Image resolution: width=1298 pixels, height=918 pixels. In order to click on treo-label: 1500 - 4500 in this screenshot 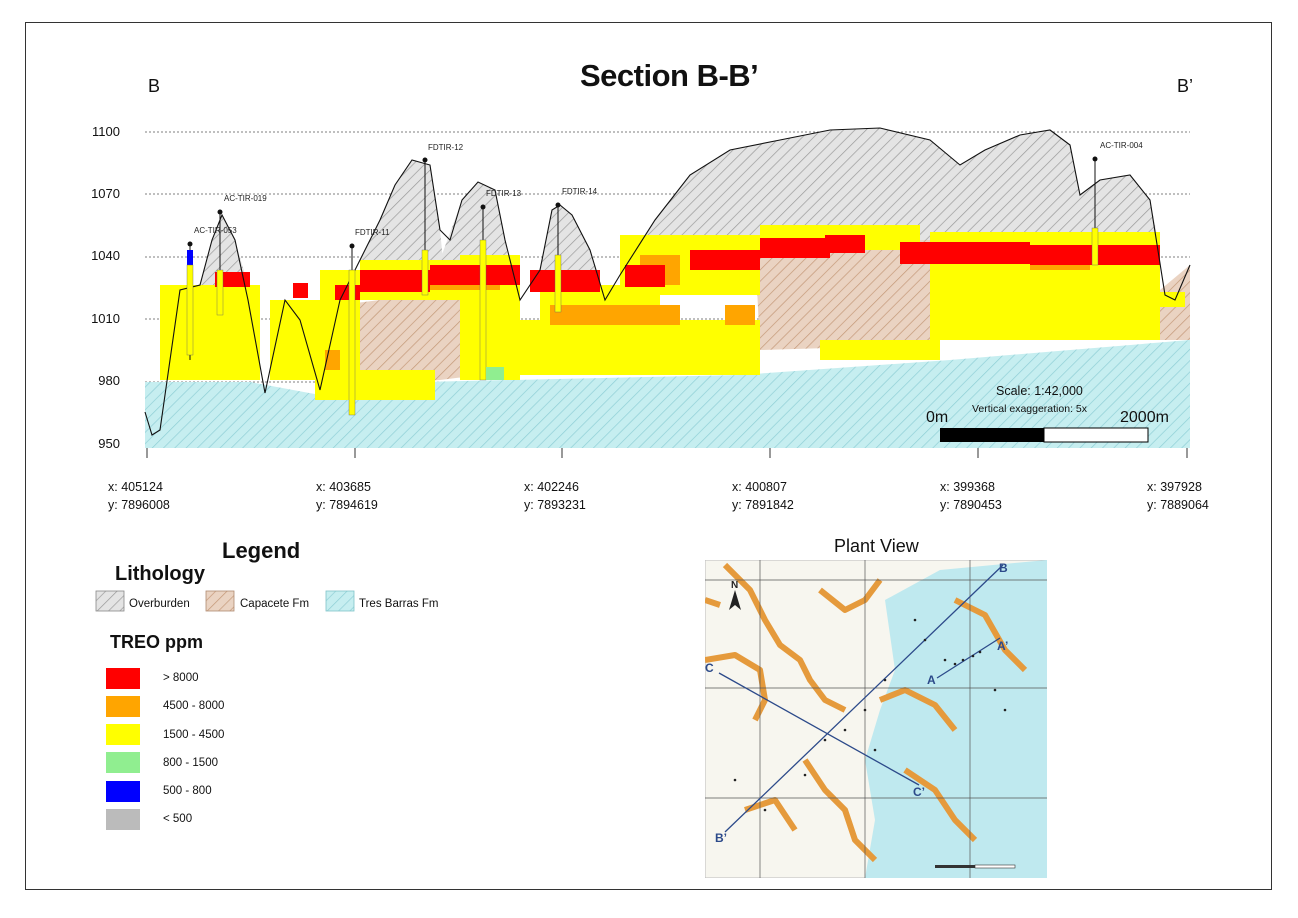, I will do `click(194, 735)`.